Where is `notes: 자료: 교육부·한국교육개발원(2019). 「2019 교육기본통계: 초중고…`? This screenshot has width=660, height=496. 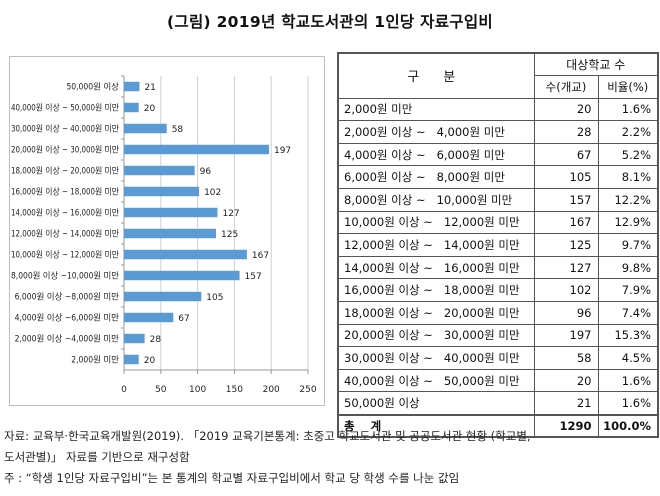
notes: 자료: 교육부·한국교육개발원(2019). 「2019 교육기본통계: 초중고… is located at coordinates (332, 457).